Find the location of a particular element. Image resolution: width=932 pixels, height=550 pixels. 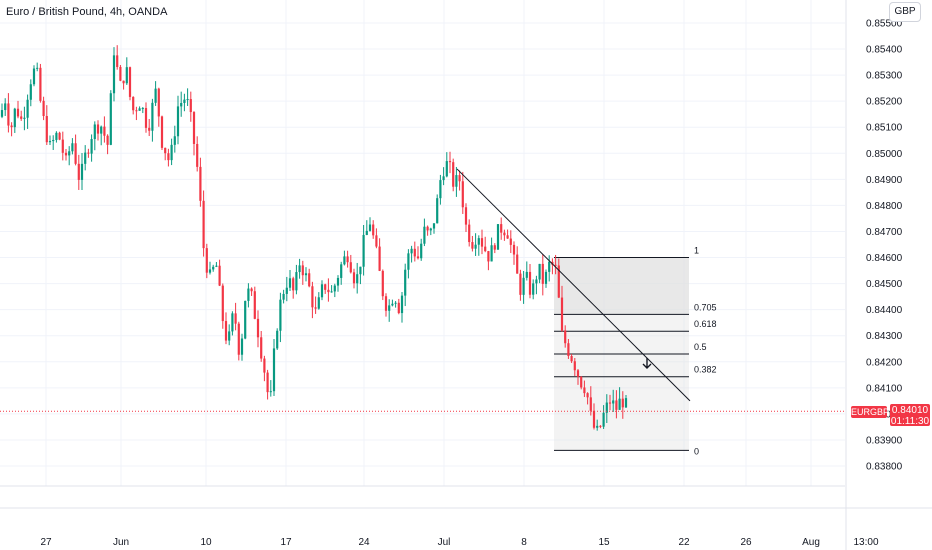

price-tick-label: 0.85300 is located at coordinates (884, 76).